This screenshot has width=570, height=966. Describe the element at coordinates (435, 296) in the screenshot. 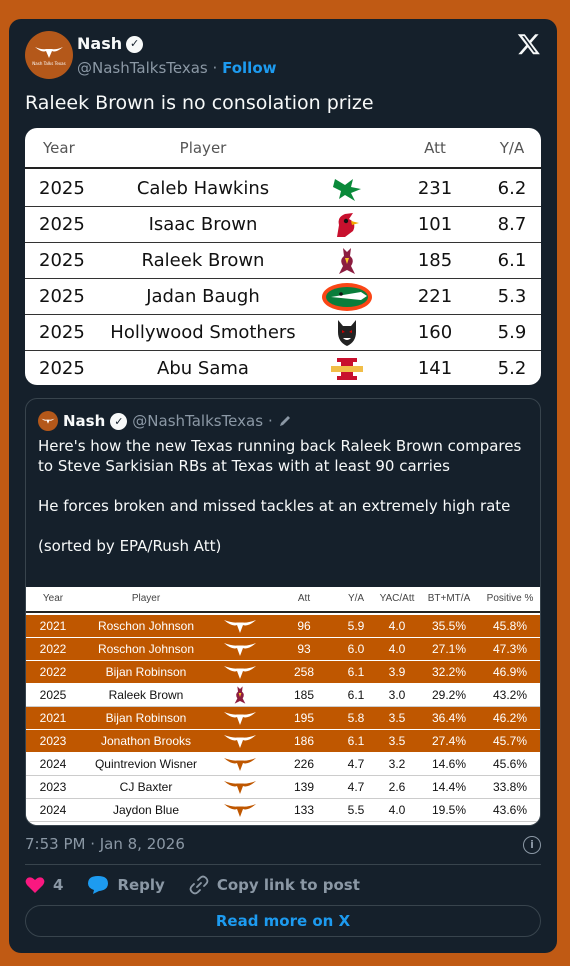

I see `cell-att: 221` at that location.